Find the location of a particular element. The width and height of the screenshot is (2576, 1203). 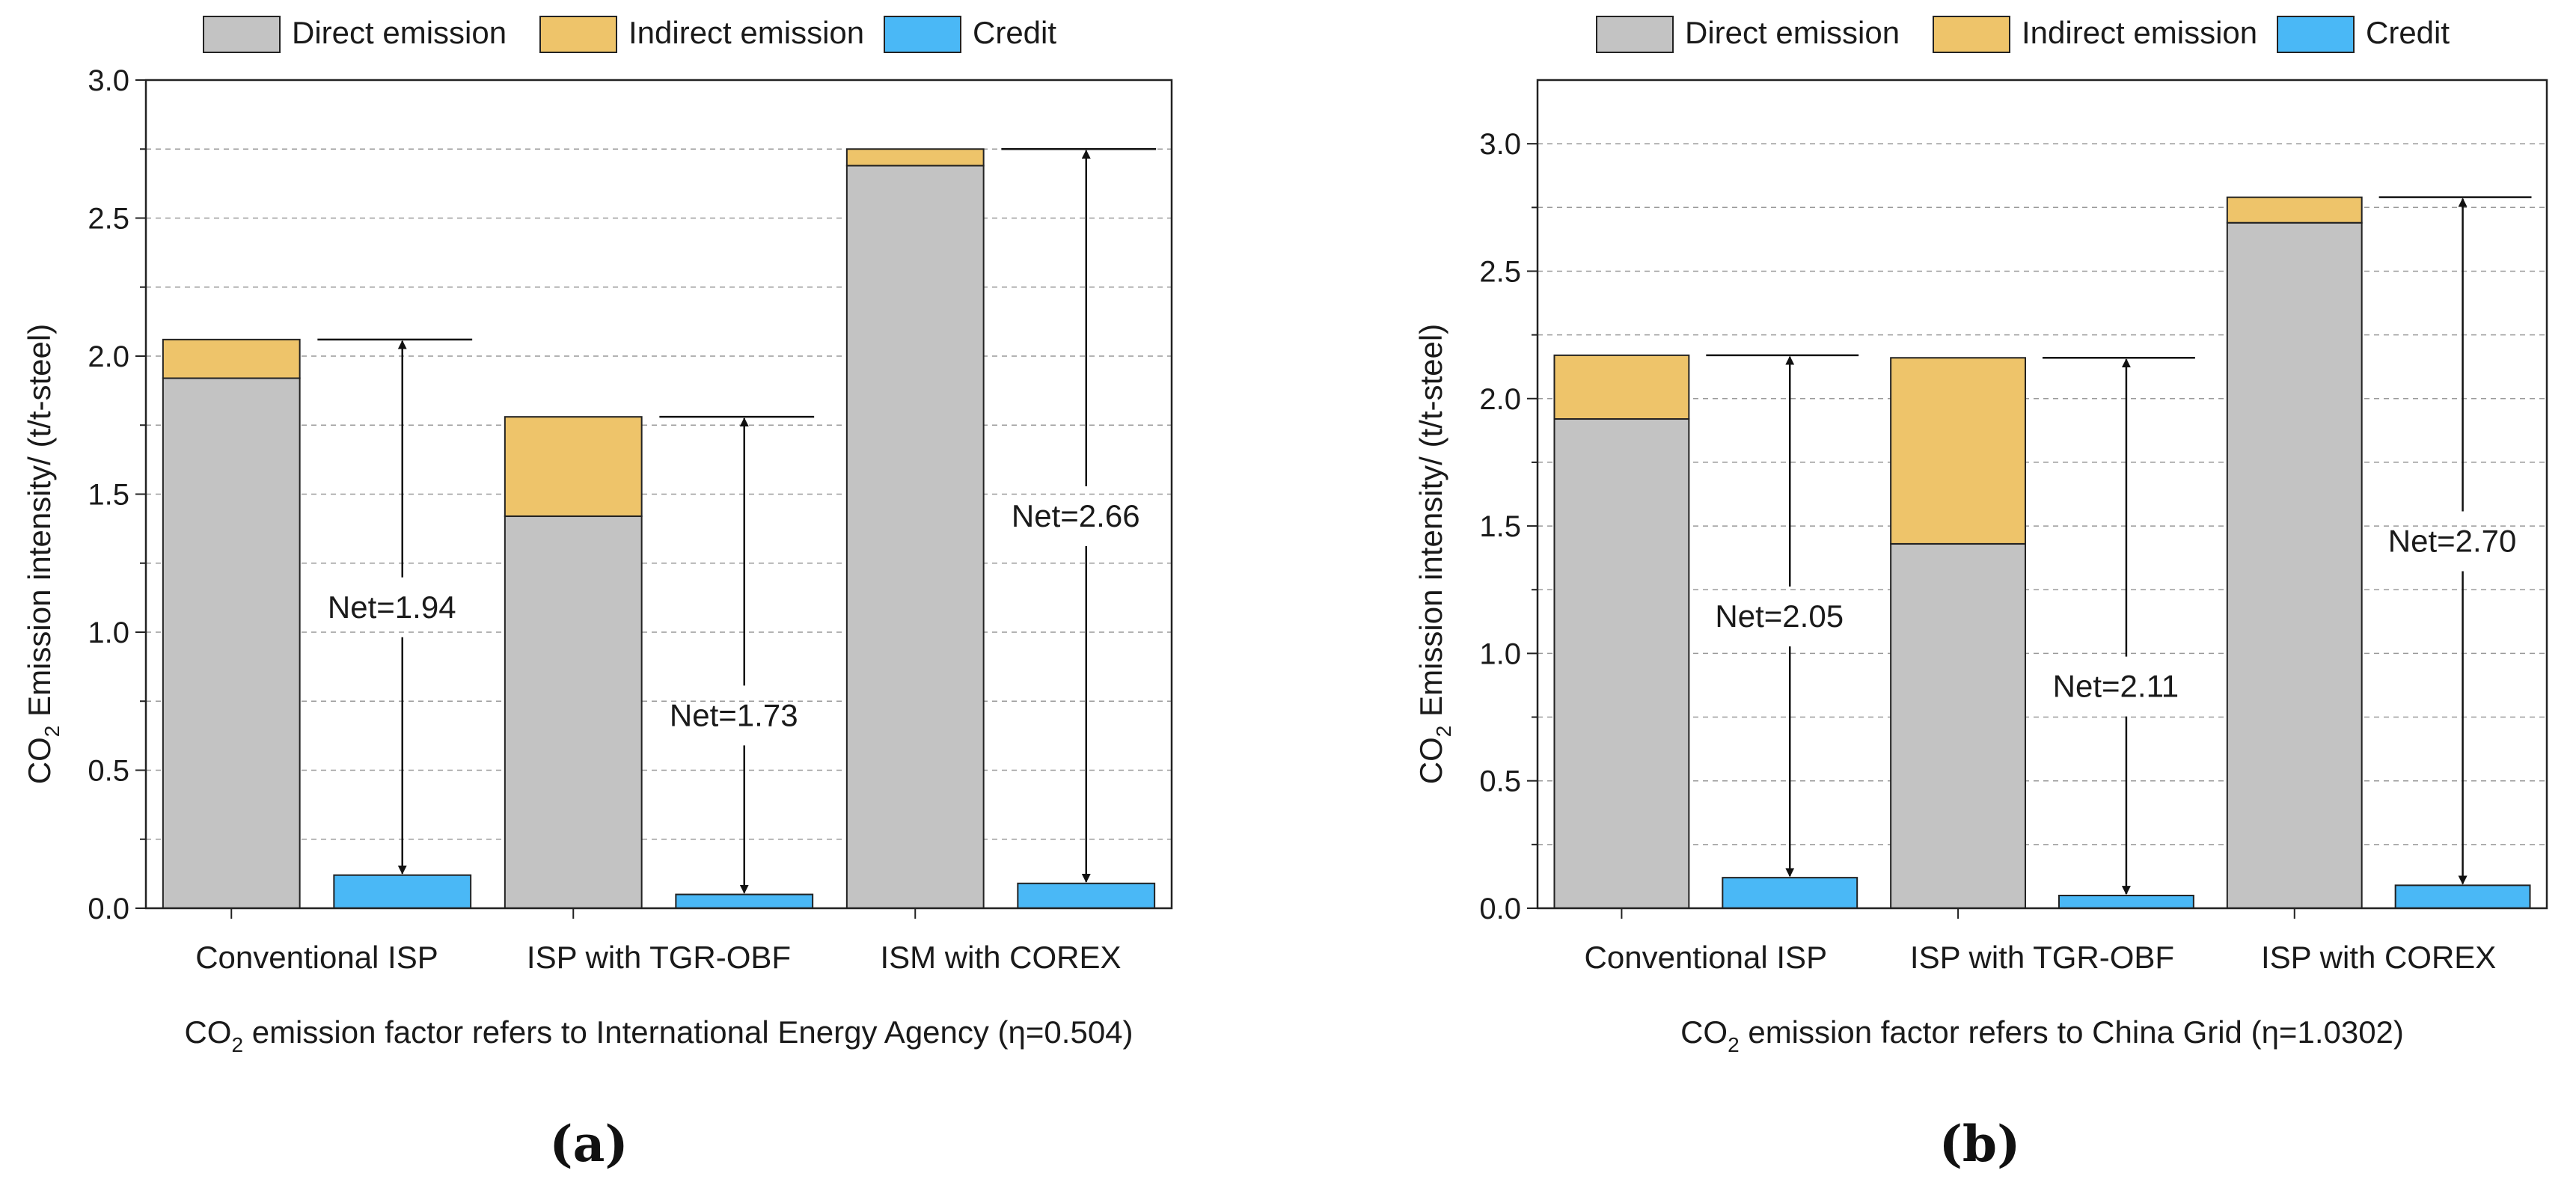

net-label: Net=2.11 is located at coordinates (2116, 686).